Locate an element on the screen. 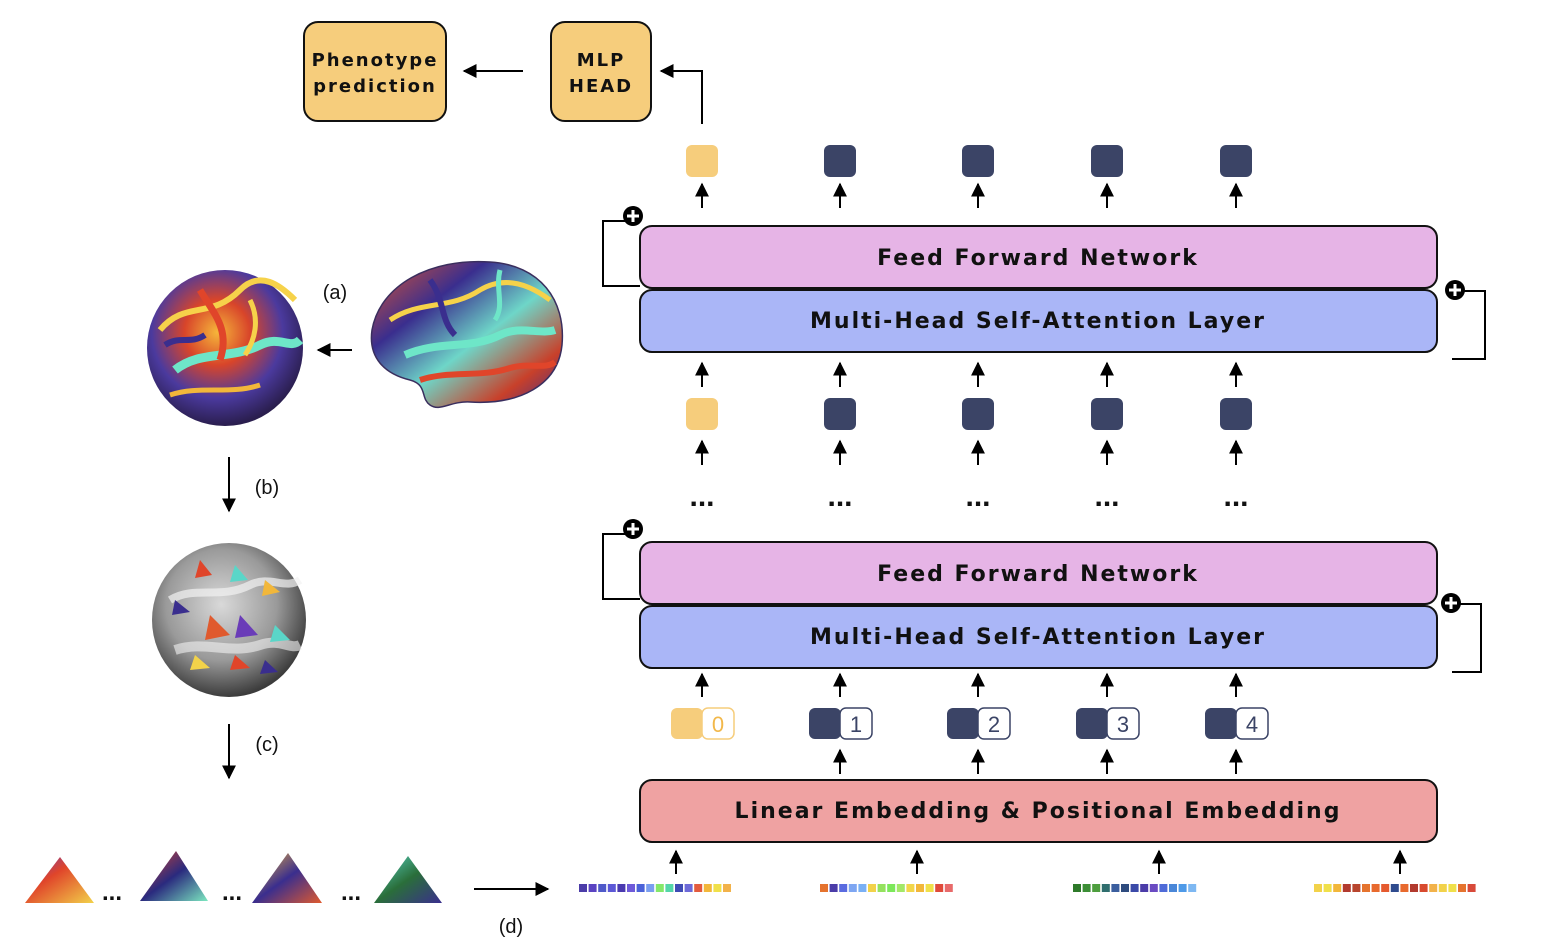 Image resolution: width=1555 pixels, height=943 pixels. mhsa-residual-bottom is located at coordinates (1467, 638).